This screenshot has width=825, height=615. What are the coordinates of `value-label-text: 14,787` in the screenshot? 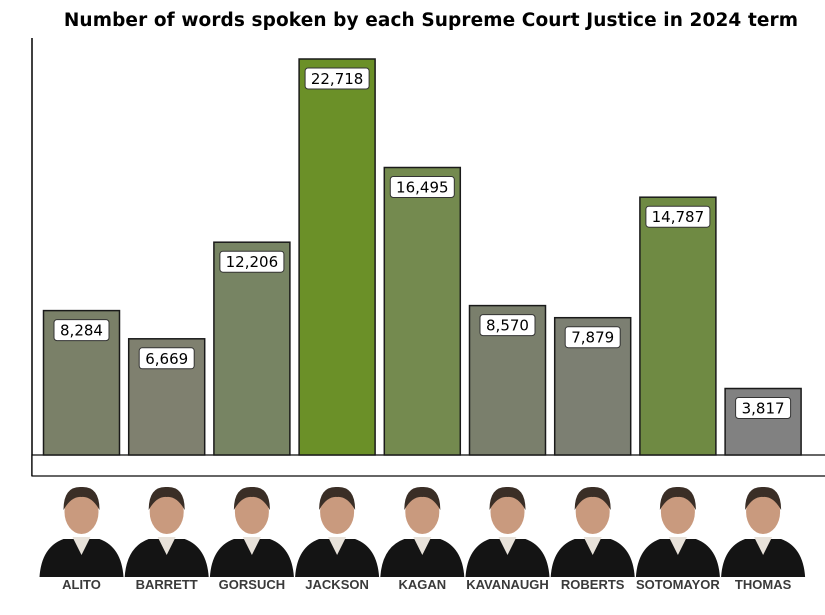 It's located at (678, 217).